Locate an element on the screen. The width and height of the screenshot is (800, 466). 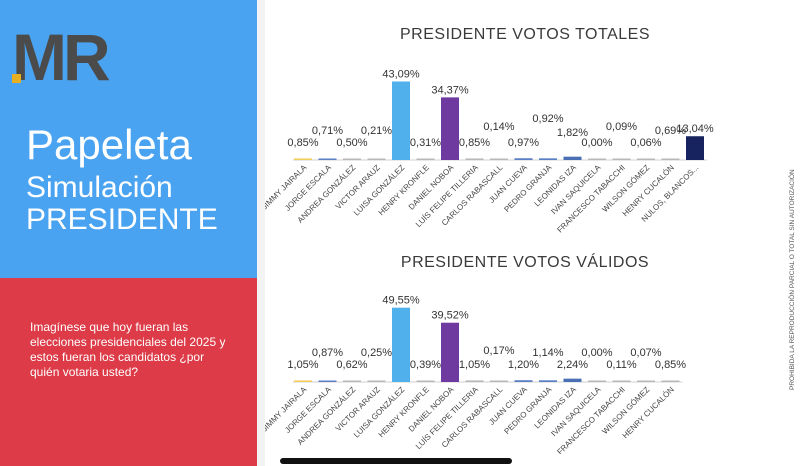
data-label: 0,69% is located at coordinates (670, 131).